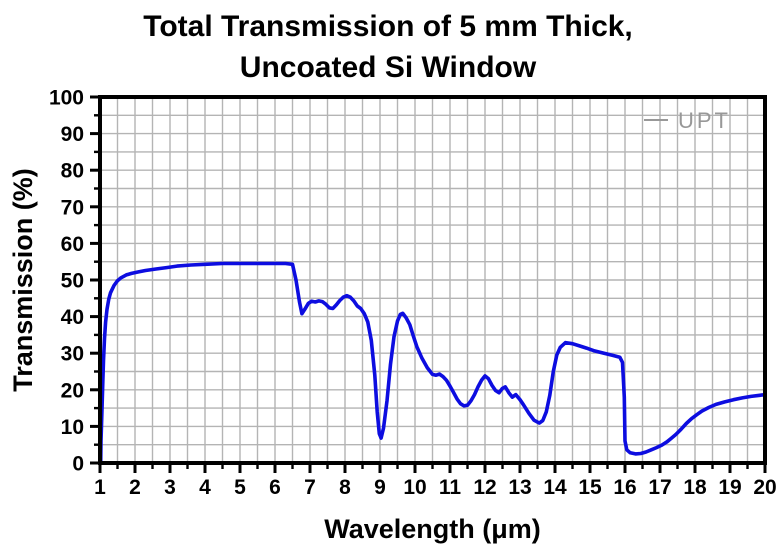  What do you see at coordinates (72, 427) in the screenshot?
I see `y-tick-label: 10` at bounding box center [72, 427].